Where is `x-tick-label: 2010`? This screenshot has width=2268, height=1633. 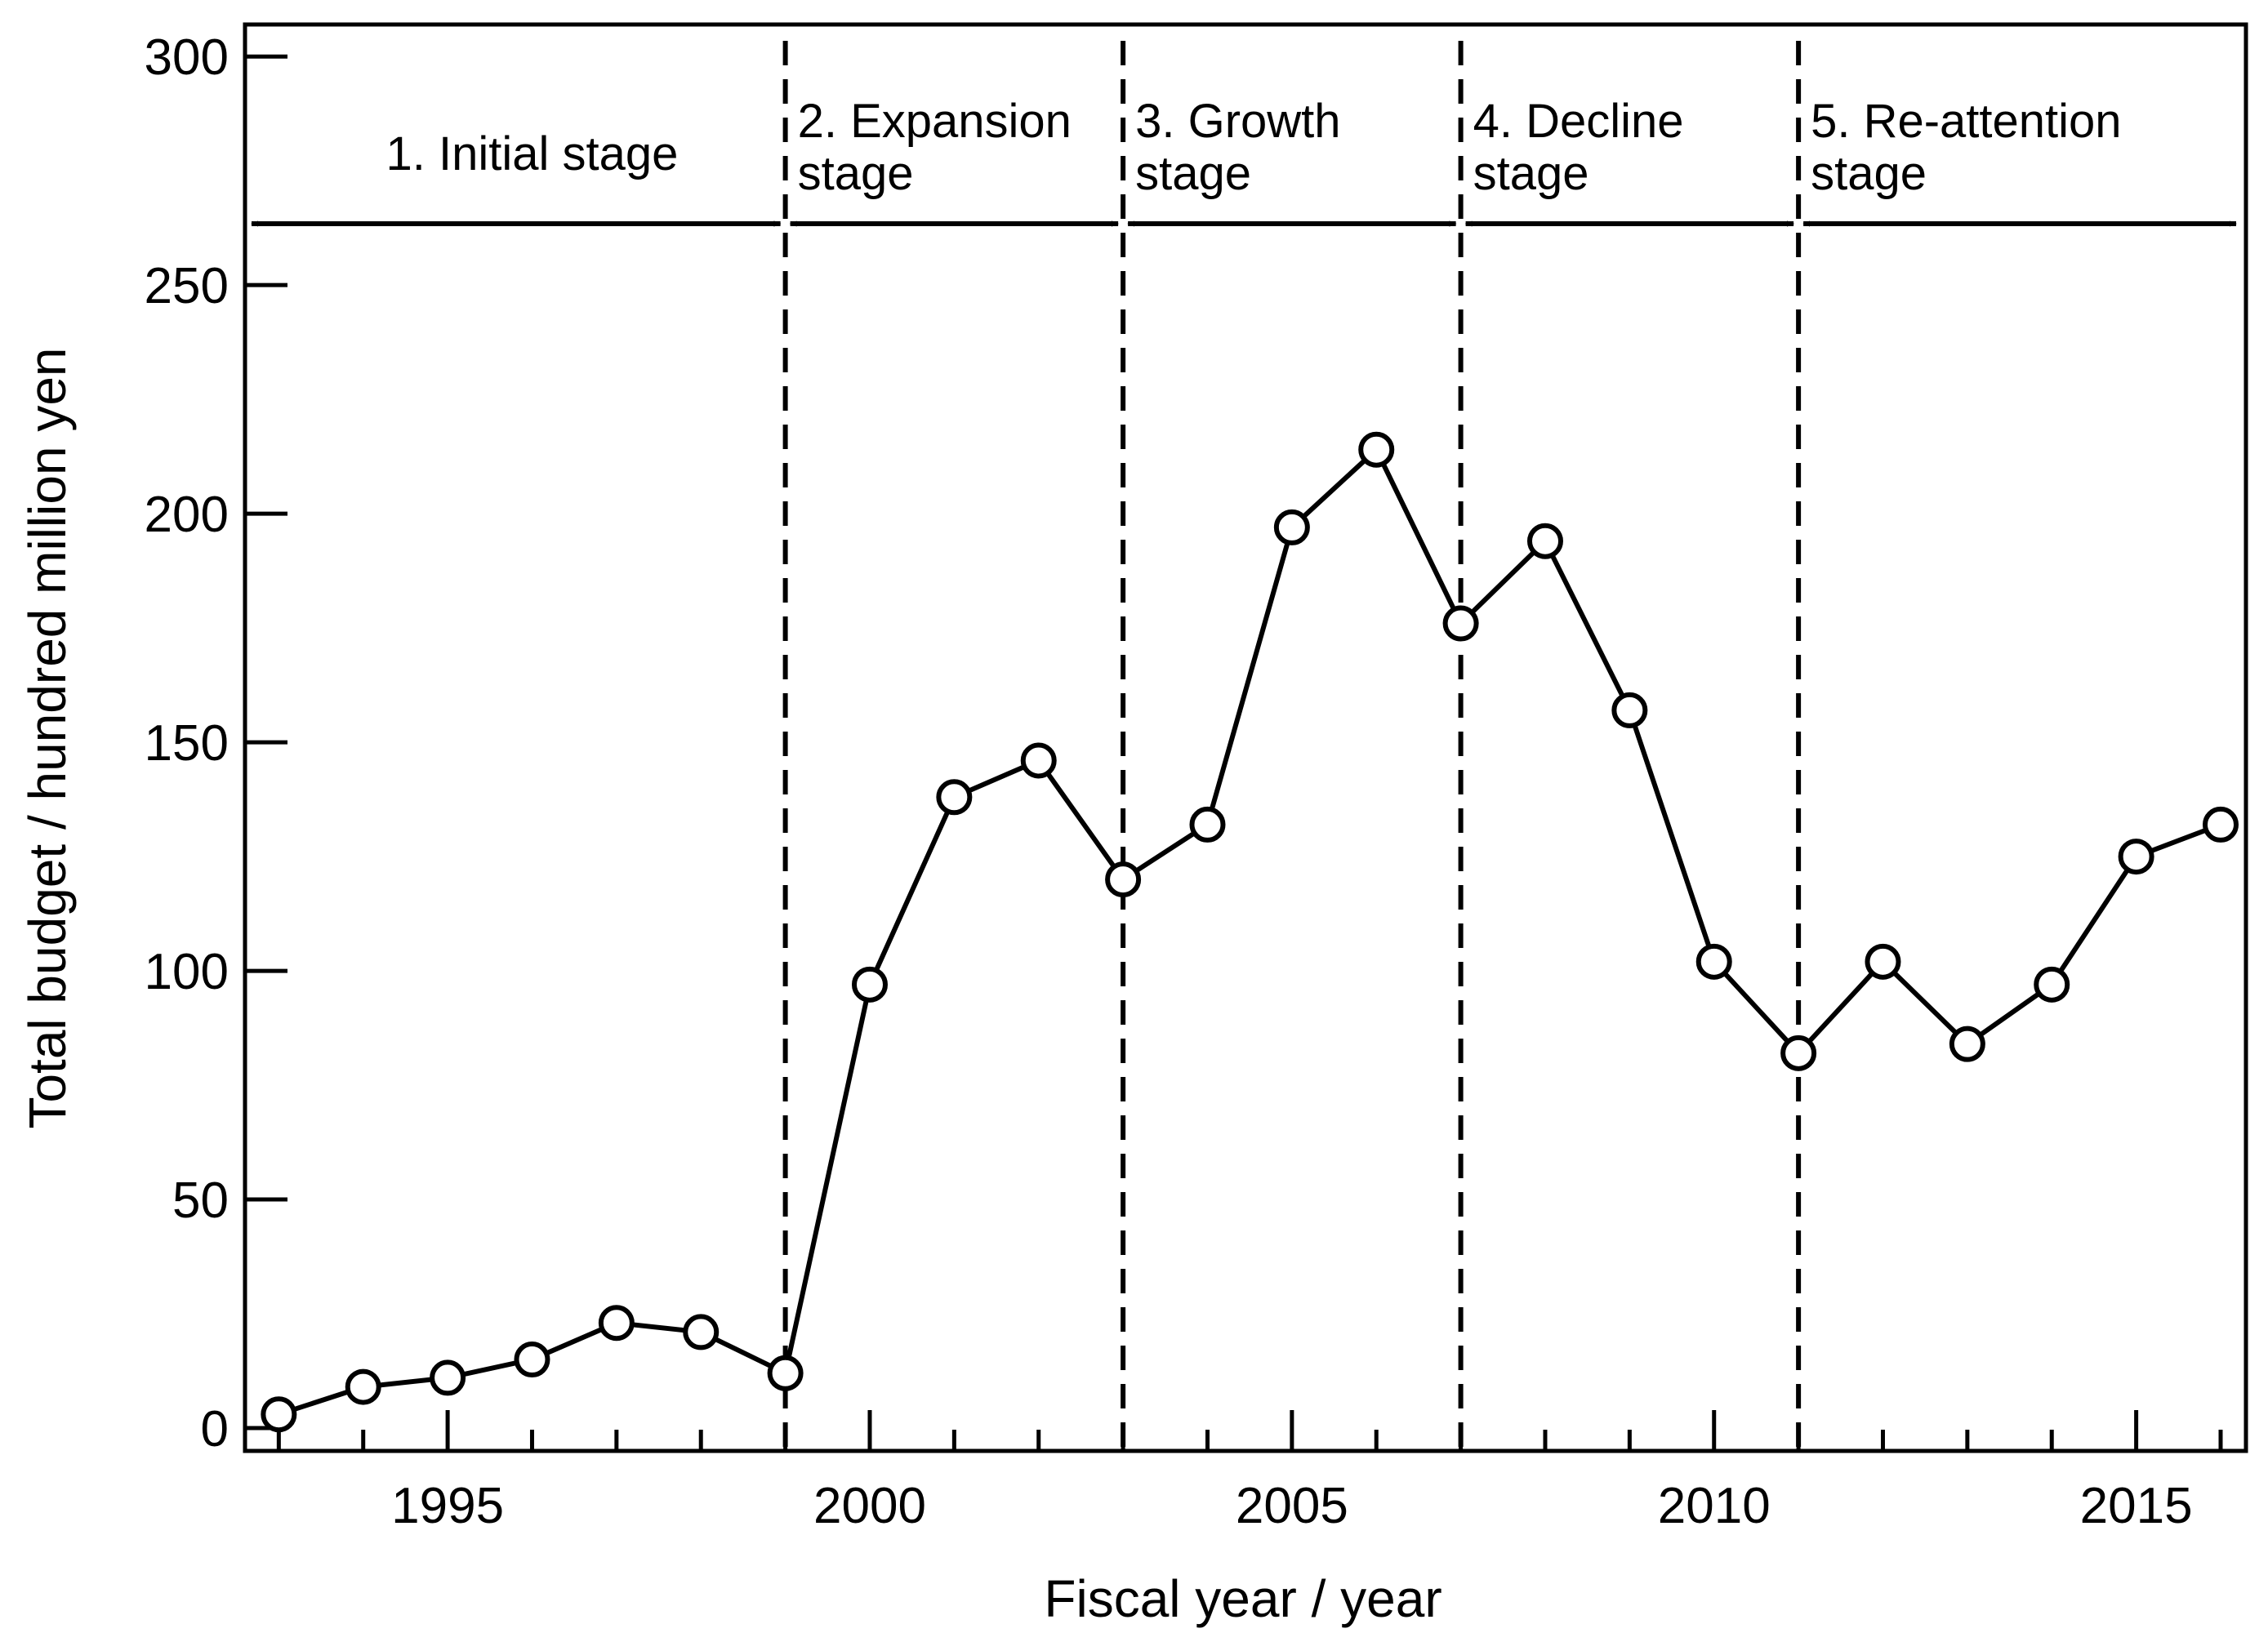
x-tick-label: 2010 is located at coordinates (1714, 1506).